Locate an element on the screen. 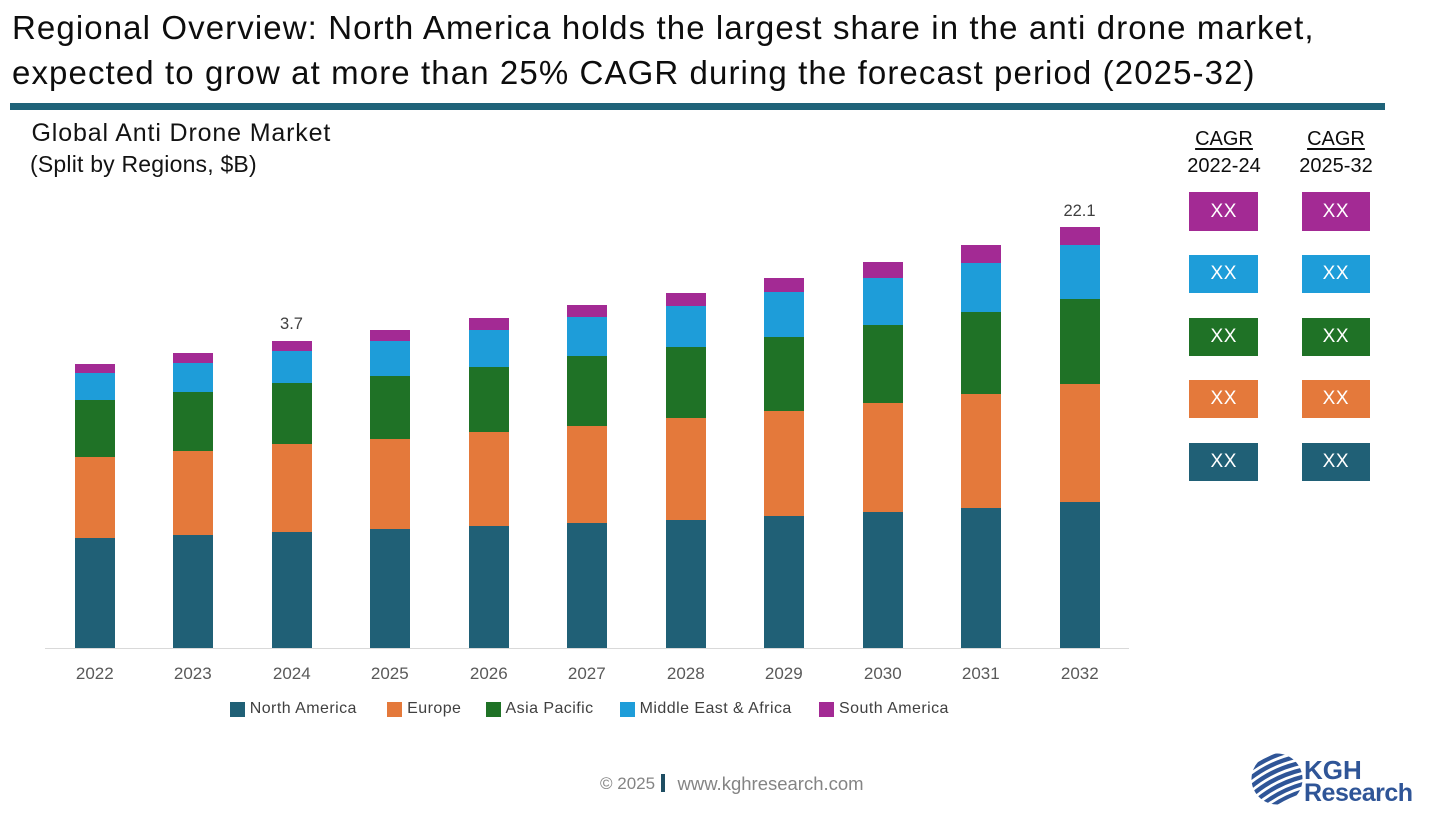 This screenshot has width=1429, height=813. svg-text: Research is located at coordinates (1358, 793).